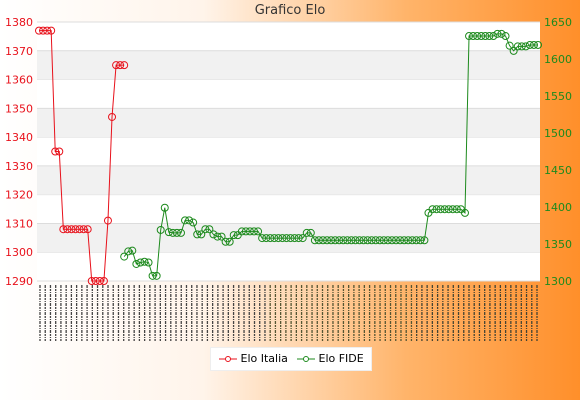 The image size is (580, 400). What do you see at coordinates (306, 359) in the screenshot?
I see `elo-fide-legend-icon` at bounding box center [306, 359].